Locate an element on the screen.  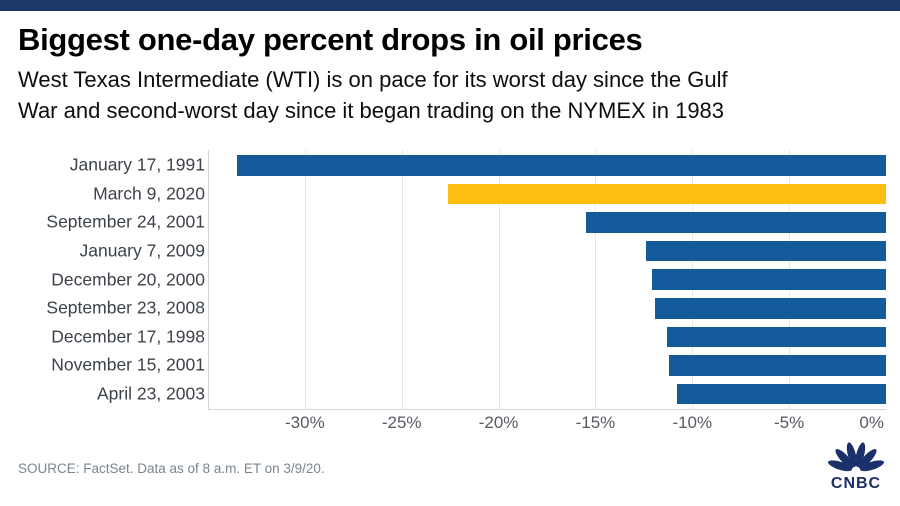
x-tick-label: -20% is located at coordinates (498, 422).